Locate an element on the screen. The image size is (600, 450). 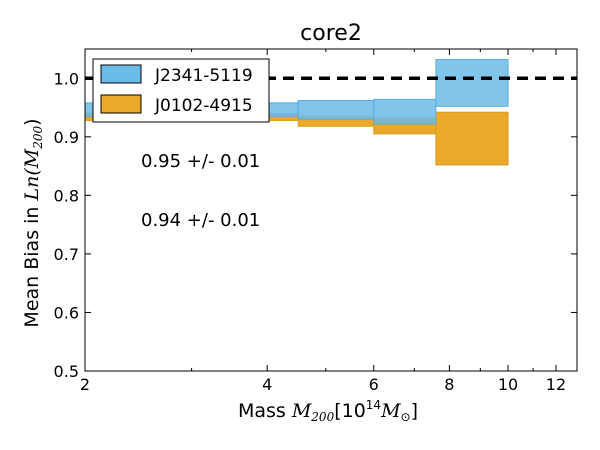
y-tick-label-2: 0.7 is located at coordinates (66, 254).